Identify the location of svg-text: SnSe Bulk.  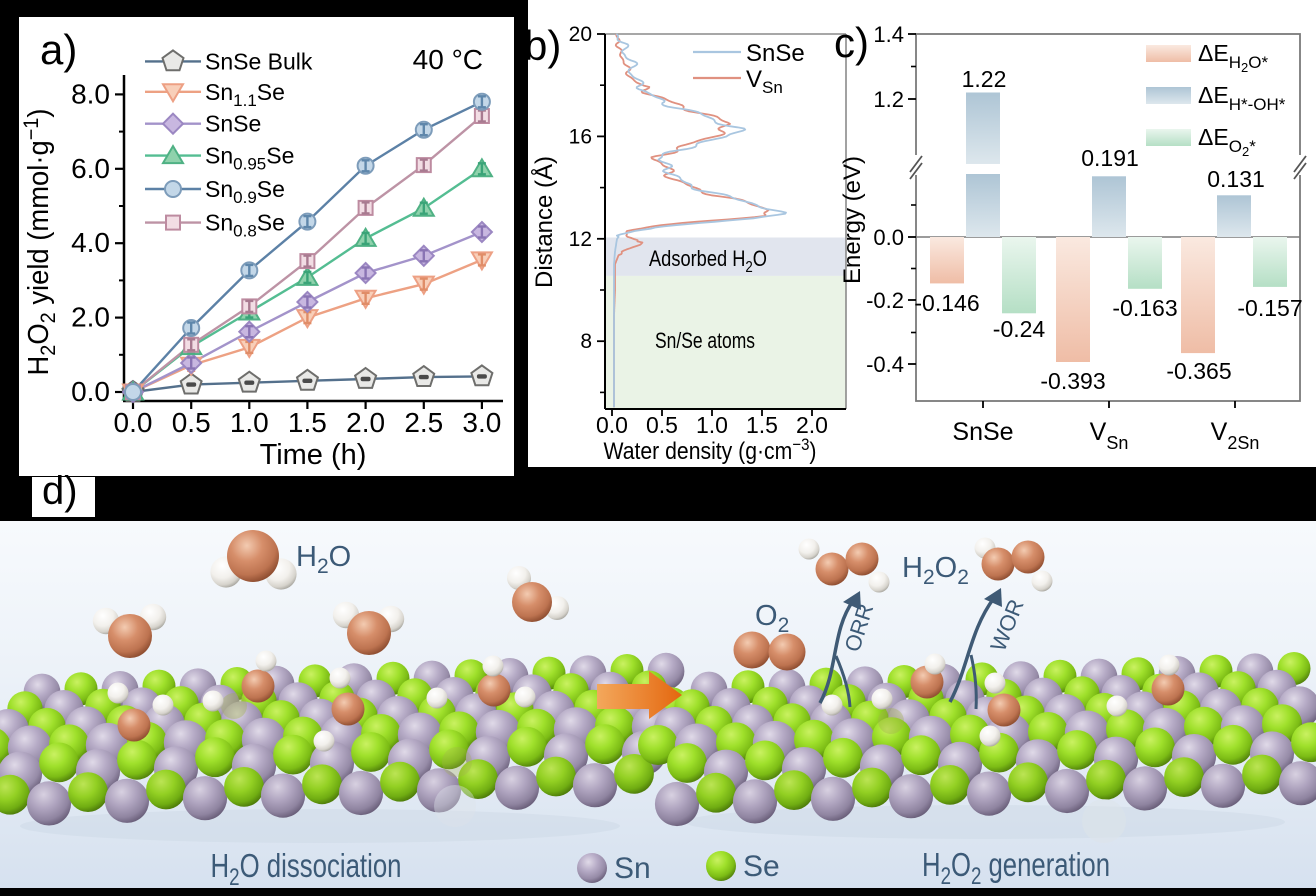
(259, 61).